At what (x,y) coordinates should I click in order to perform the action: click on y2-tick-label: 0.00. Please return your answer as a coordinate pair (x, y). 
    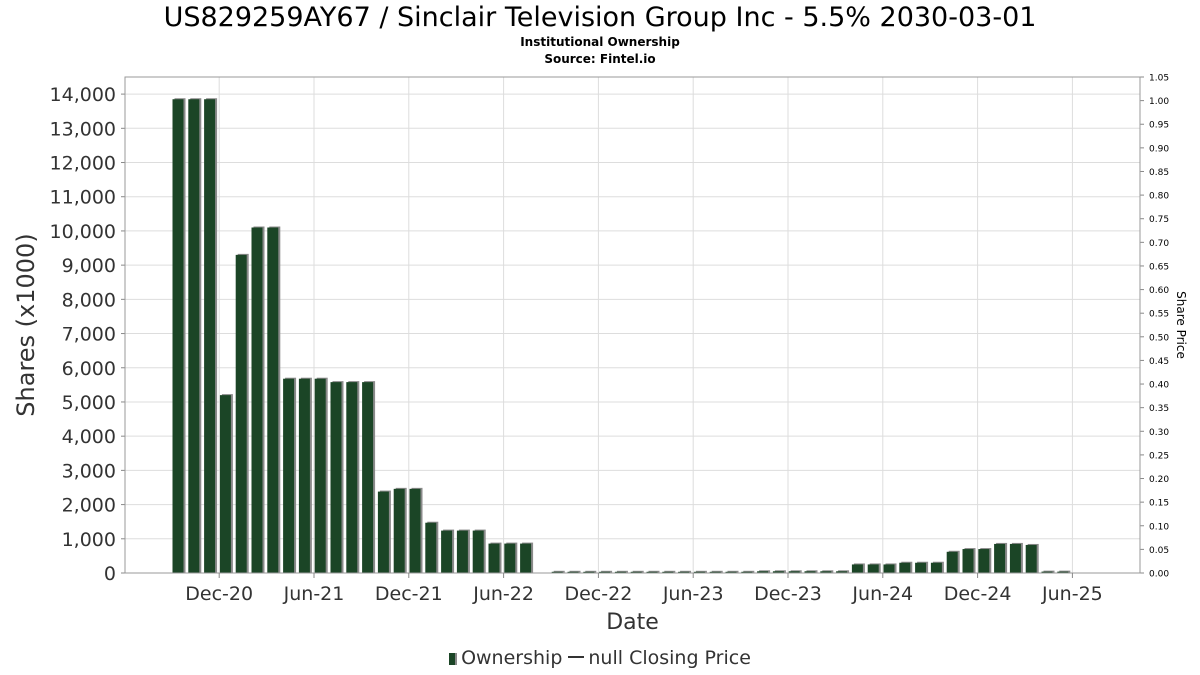
    Looking at the image, I should click on (1159, 575).